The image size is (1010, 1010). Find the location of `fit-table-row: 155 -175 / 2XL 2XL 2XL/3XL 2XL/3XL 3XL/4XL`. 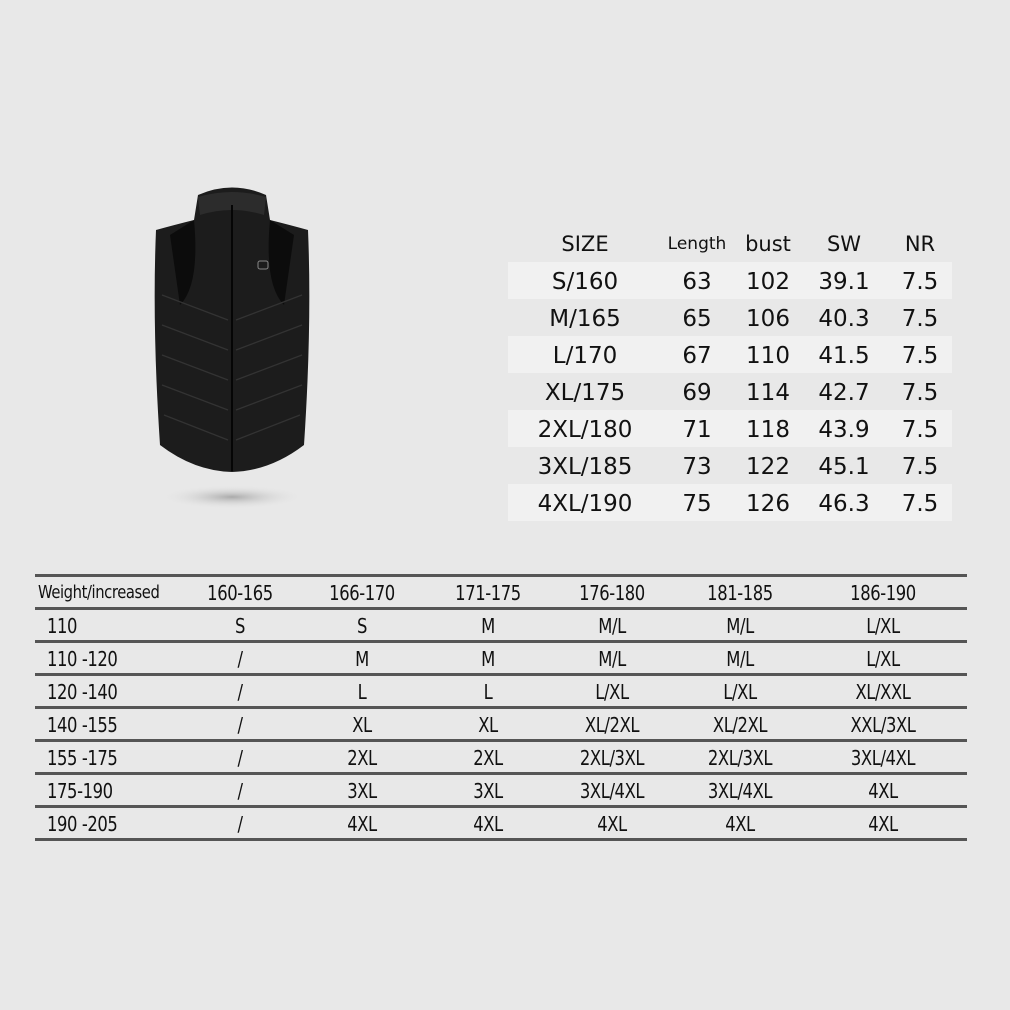

fit-table-row: 155 -175 / 2XL 2XL 2XL/3XL 2XL/3XL 3XL/4XL is located at coordinates (501, 755).